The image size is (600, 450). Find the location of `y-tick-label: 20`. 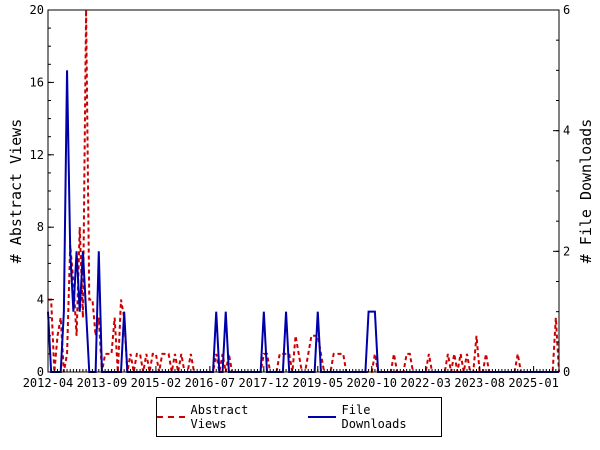

y-tick-label: 20 is located at coordinates (37, 10).